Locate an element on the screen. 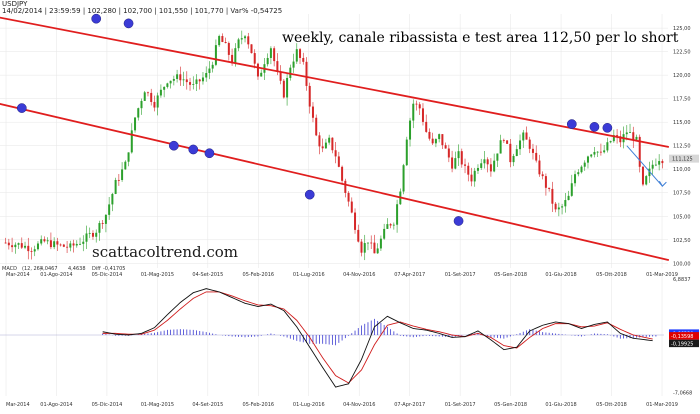 This screenshot has height=414, width=700. x-tick-label: 01-Lug-2016 is located at coordinates (309, 275).